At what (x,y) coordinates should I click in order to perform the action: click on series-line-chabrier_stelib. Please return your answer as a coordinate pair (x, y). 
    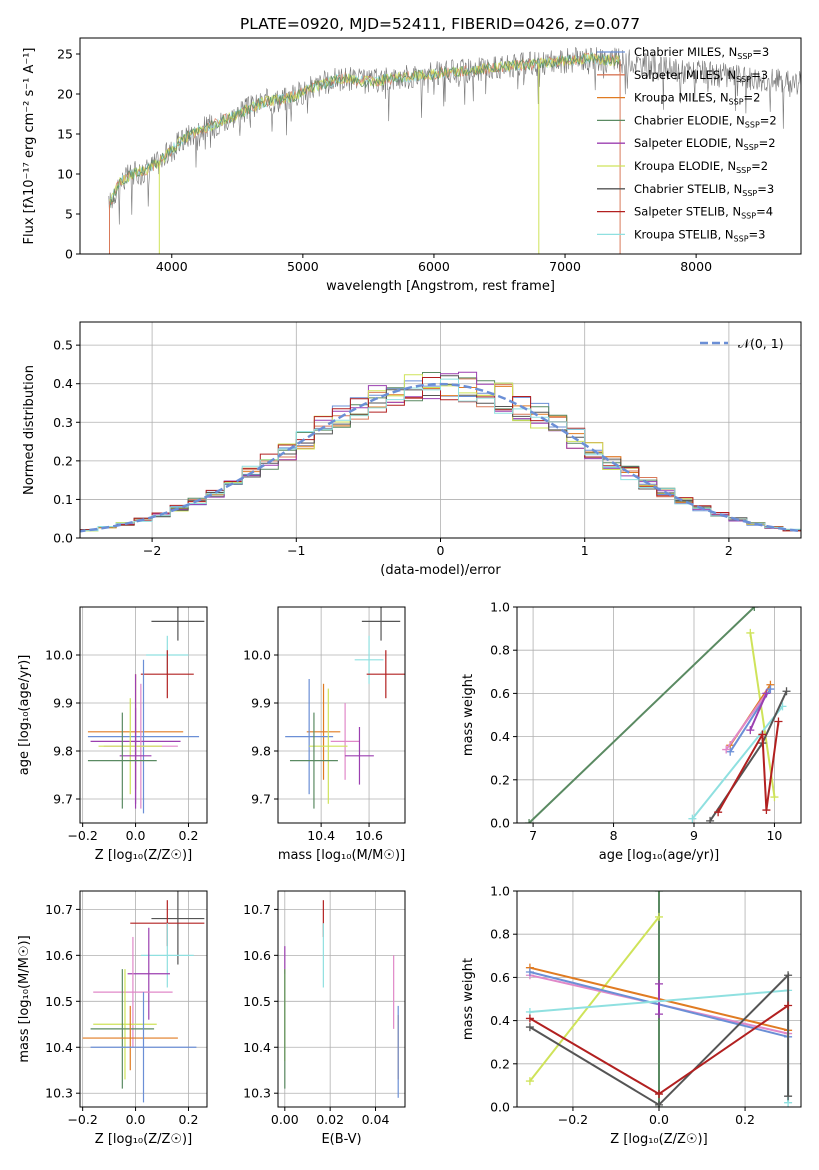
    Looking at the image, I should click on (748, 756).